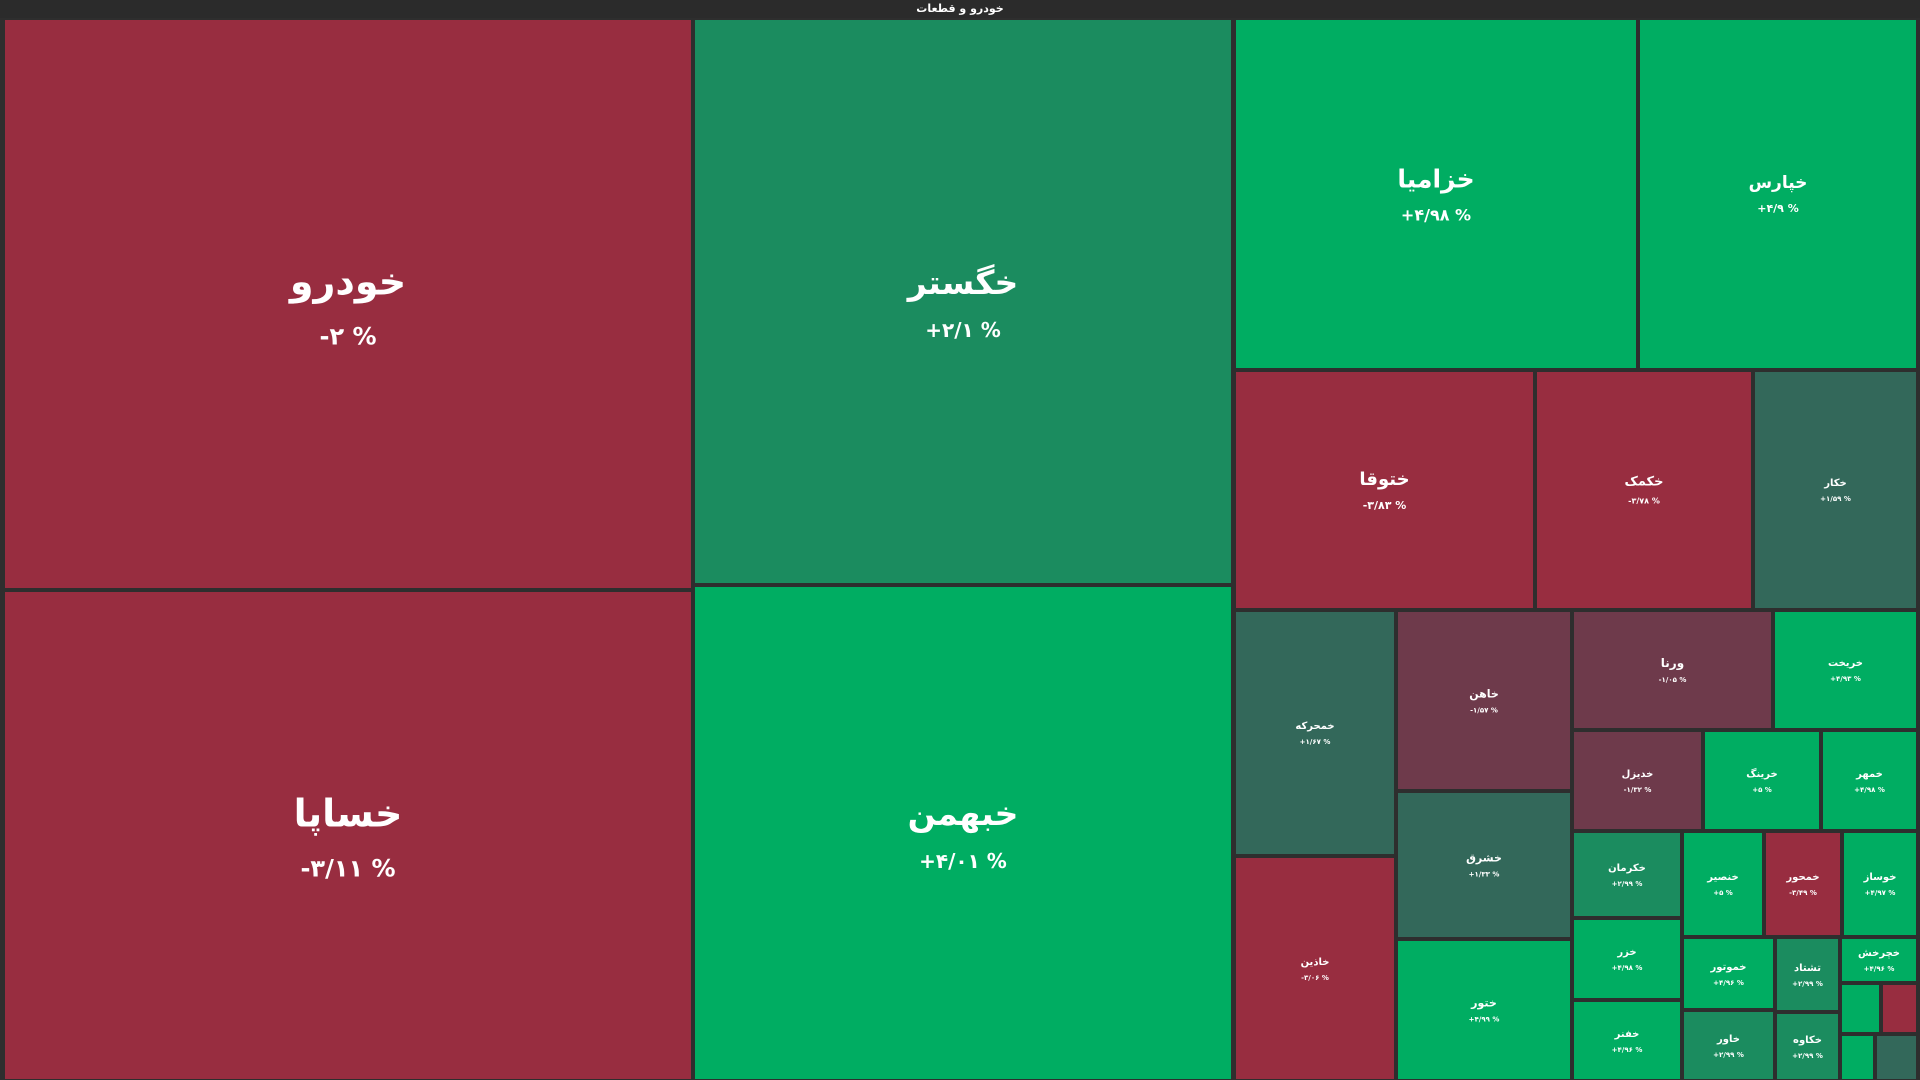 This screenshot has height=1080, width=1920. What do you see at coordinates (1627, 952) in the screenshot?
I see `tile-name: خزر` at bounding box center [1627, 952].